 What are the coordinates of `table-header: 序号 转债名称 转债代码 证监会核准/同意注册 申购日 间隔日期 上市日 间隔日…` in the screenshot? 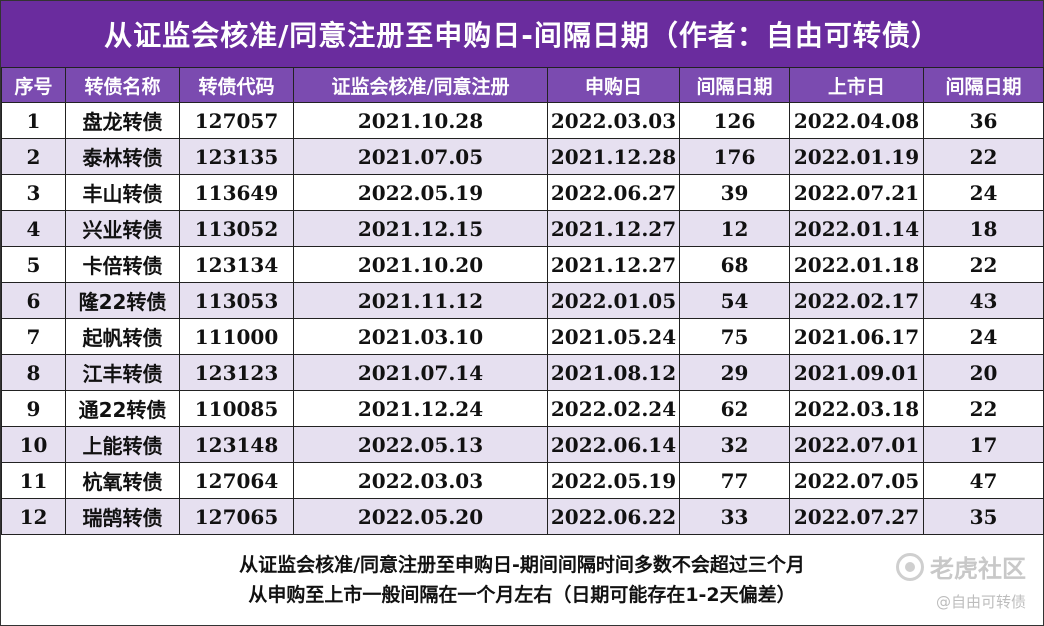 It's located at (522, 85).